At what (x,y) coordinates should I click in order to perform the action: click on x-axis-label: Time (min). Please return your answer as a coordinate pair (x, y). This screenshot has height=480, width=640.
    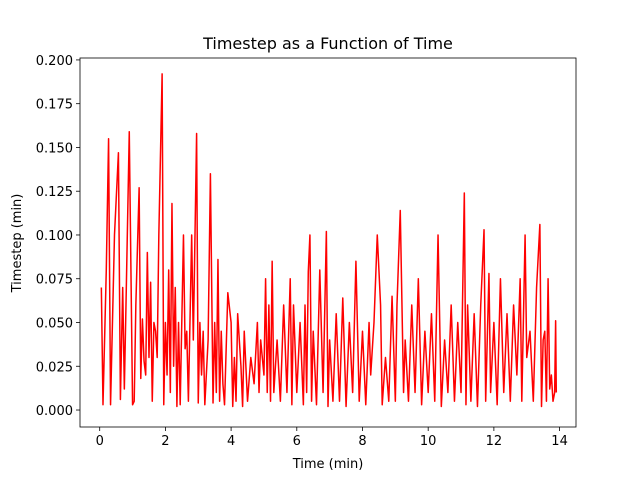
    Looking at the image, I should click on (328, 464).